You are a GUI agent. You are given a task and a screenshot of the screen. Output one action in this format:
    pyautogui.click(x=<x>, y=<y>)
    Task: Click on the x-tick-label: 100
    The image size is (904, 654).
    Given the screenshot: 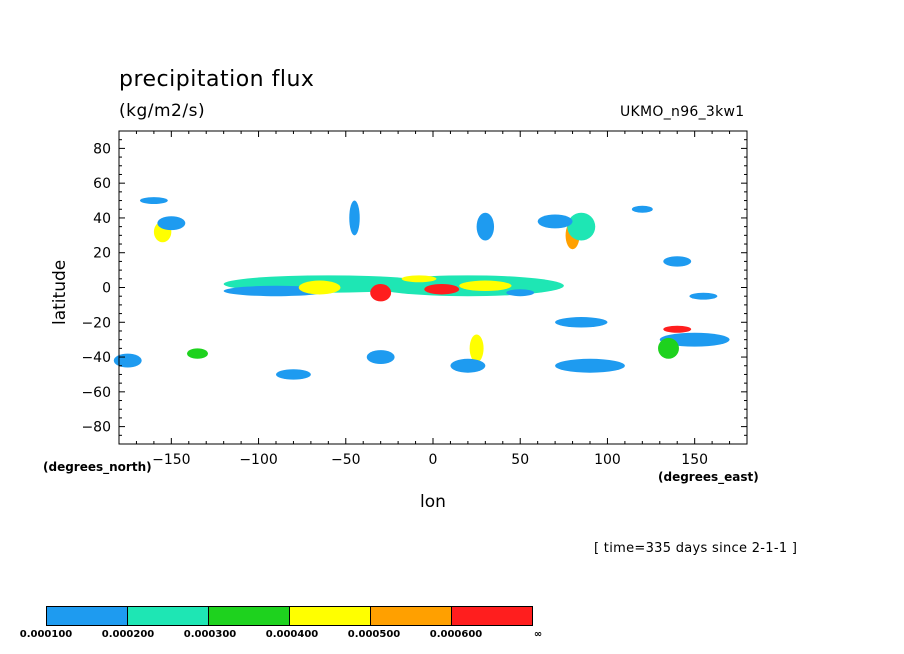 What is the action you would take?
    pyautogui.click(x=607, y=460)
    